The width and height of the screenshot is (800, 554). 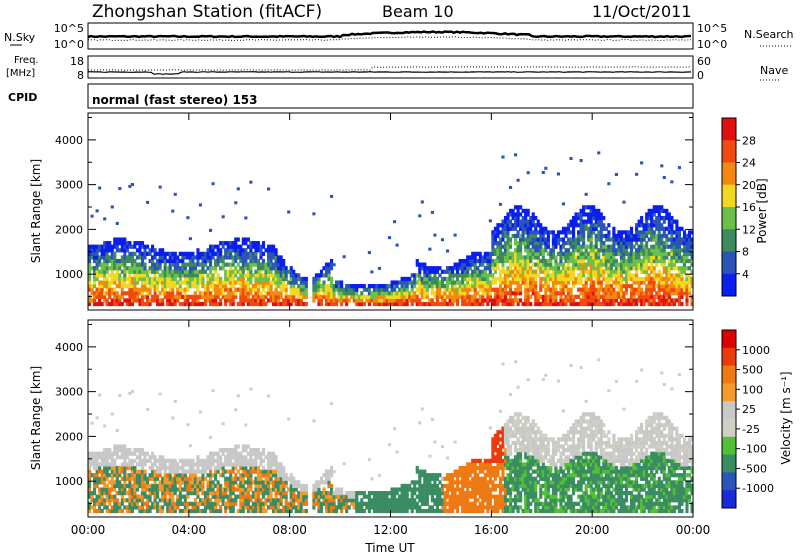 I want to click on y-tick-label: 2000, so click(x=69, y=229).